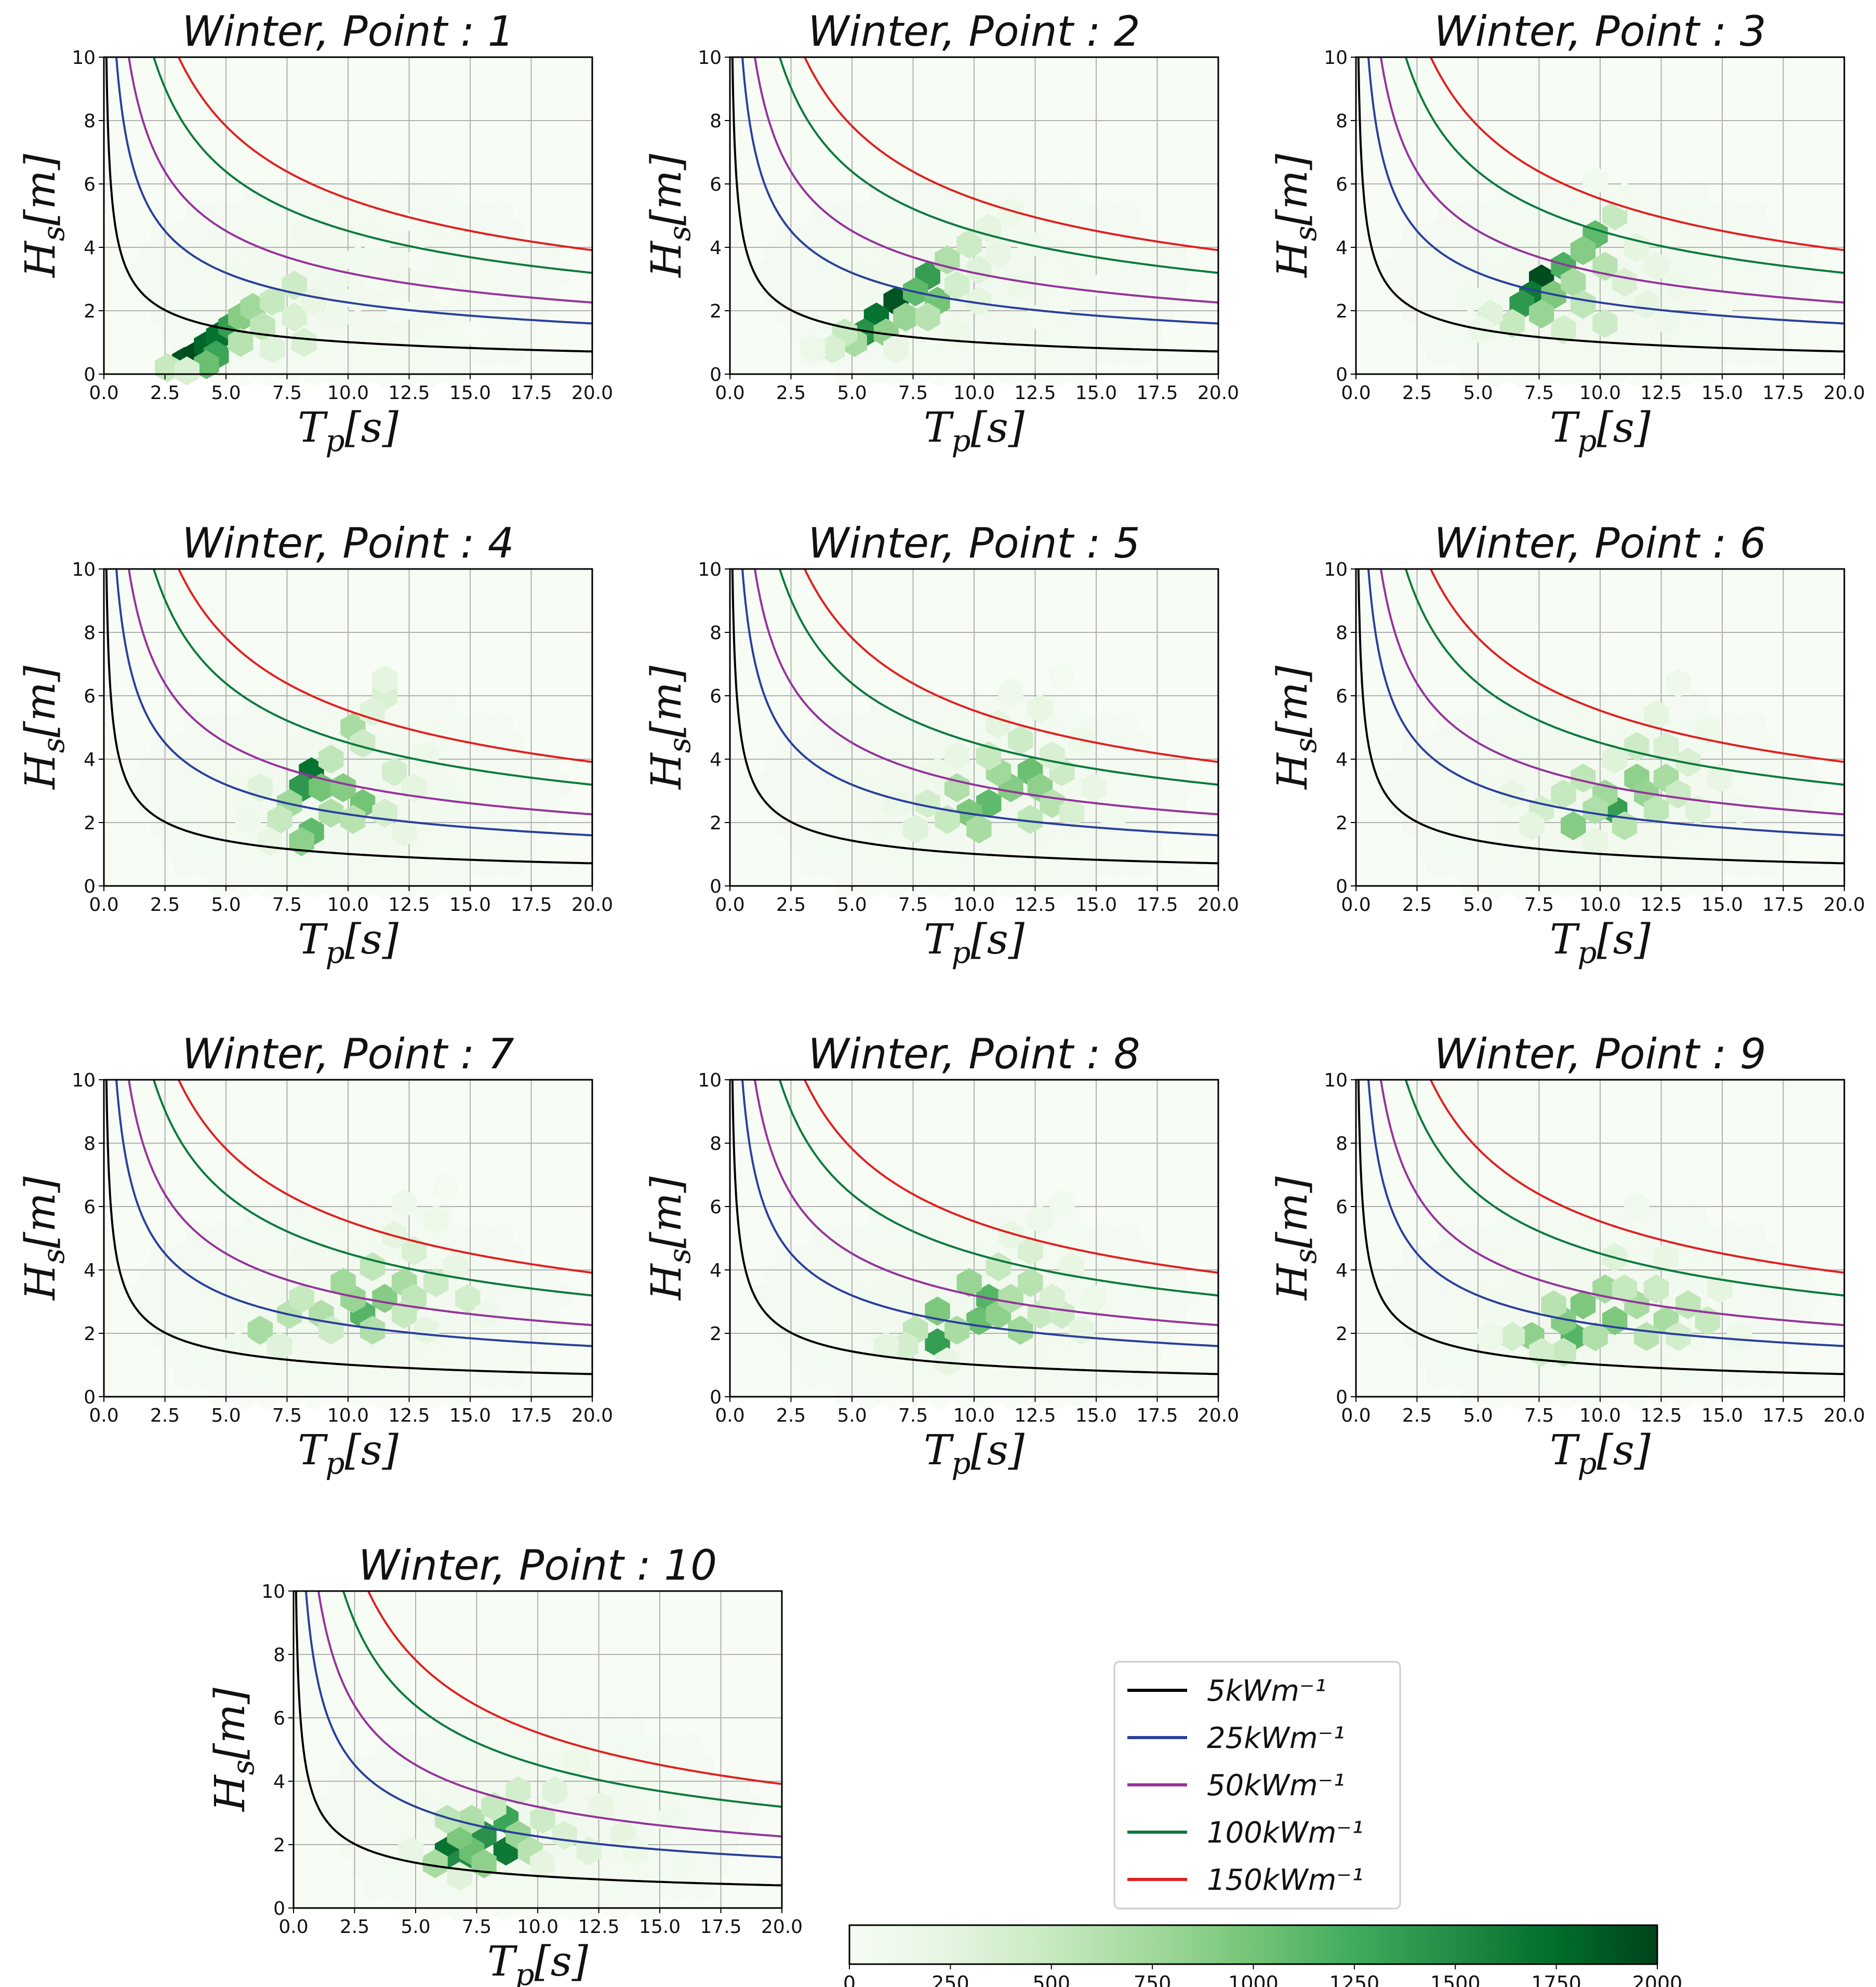  What do you see at coordinates (1600, 393) in the screenshot?
I see `x-tick-label: 10.0` at bounding box center [1600, 393].